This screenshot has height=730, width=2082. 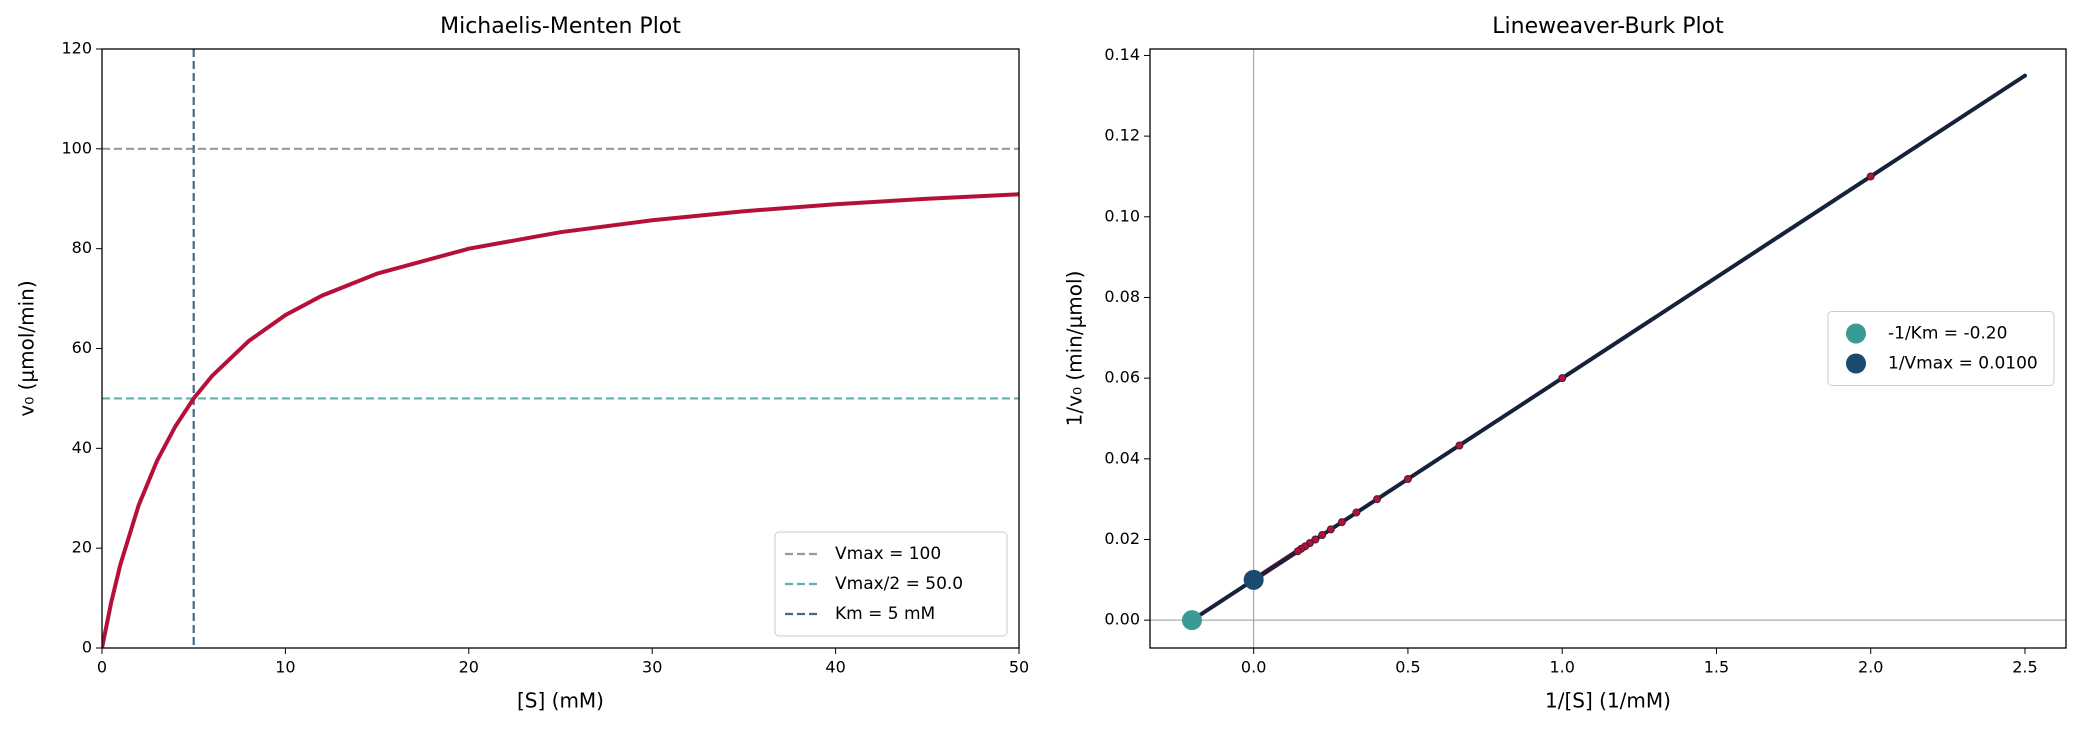 What do you see at coordinates (1407, 667) in the screenshot?
I see `x-tick-label: 0.5` at bounding box center [1407, 667].